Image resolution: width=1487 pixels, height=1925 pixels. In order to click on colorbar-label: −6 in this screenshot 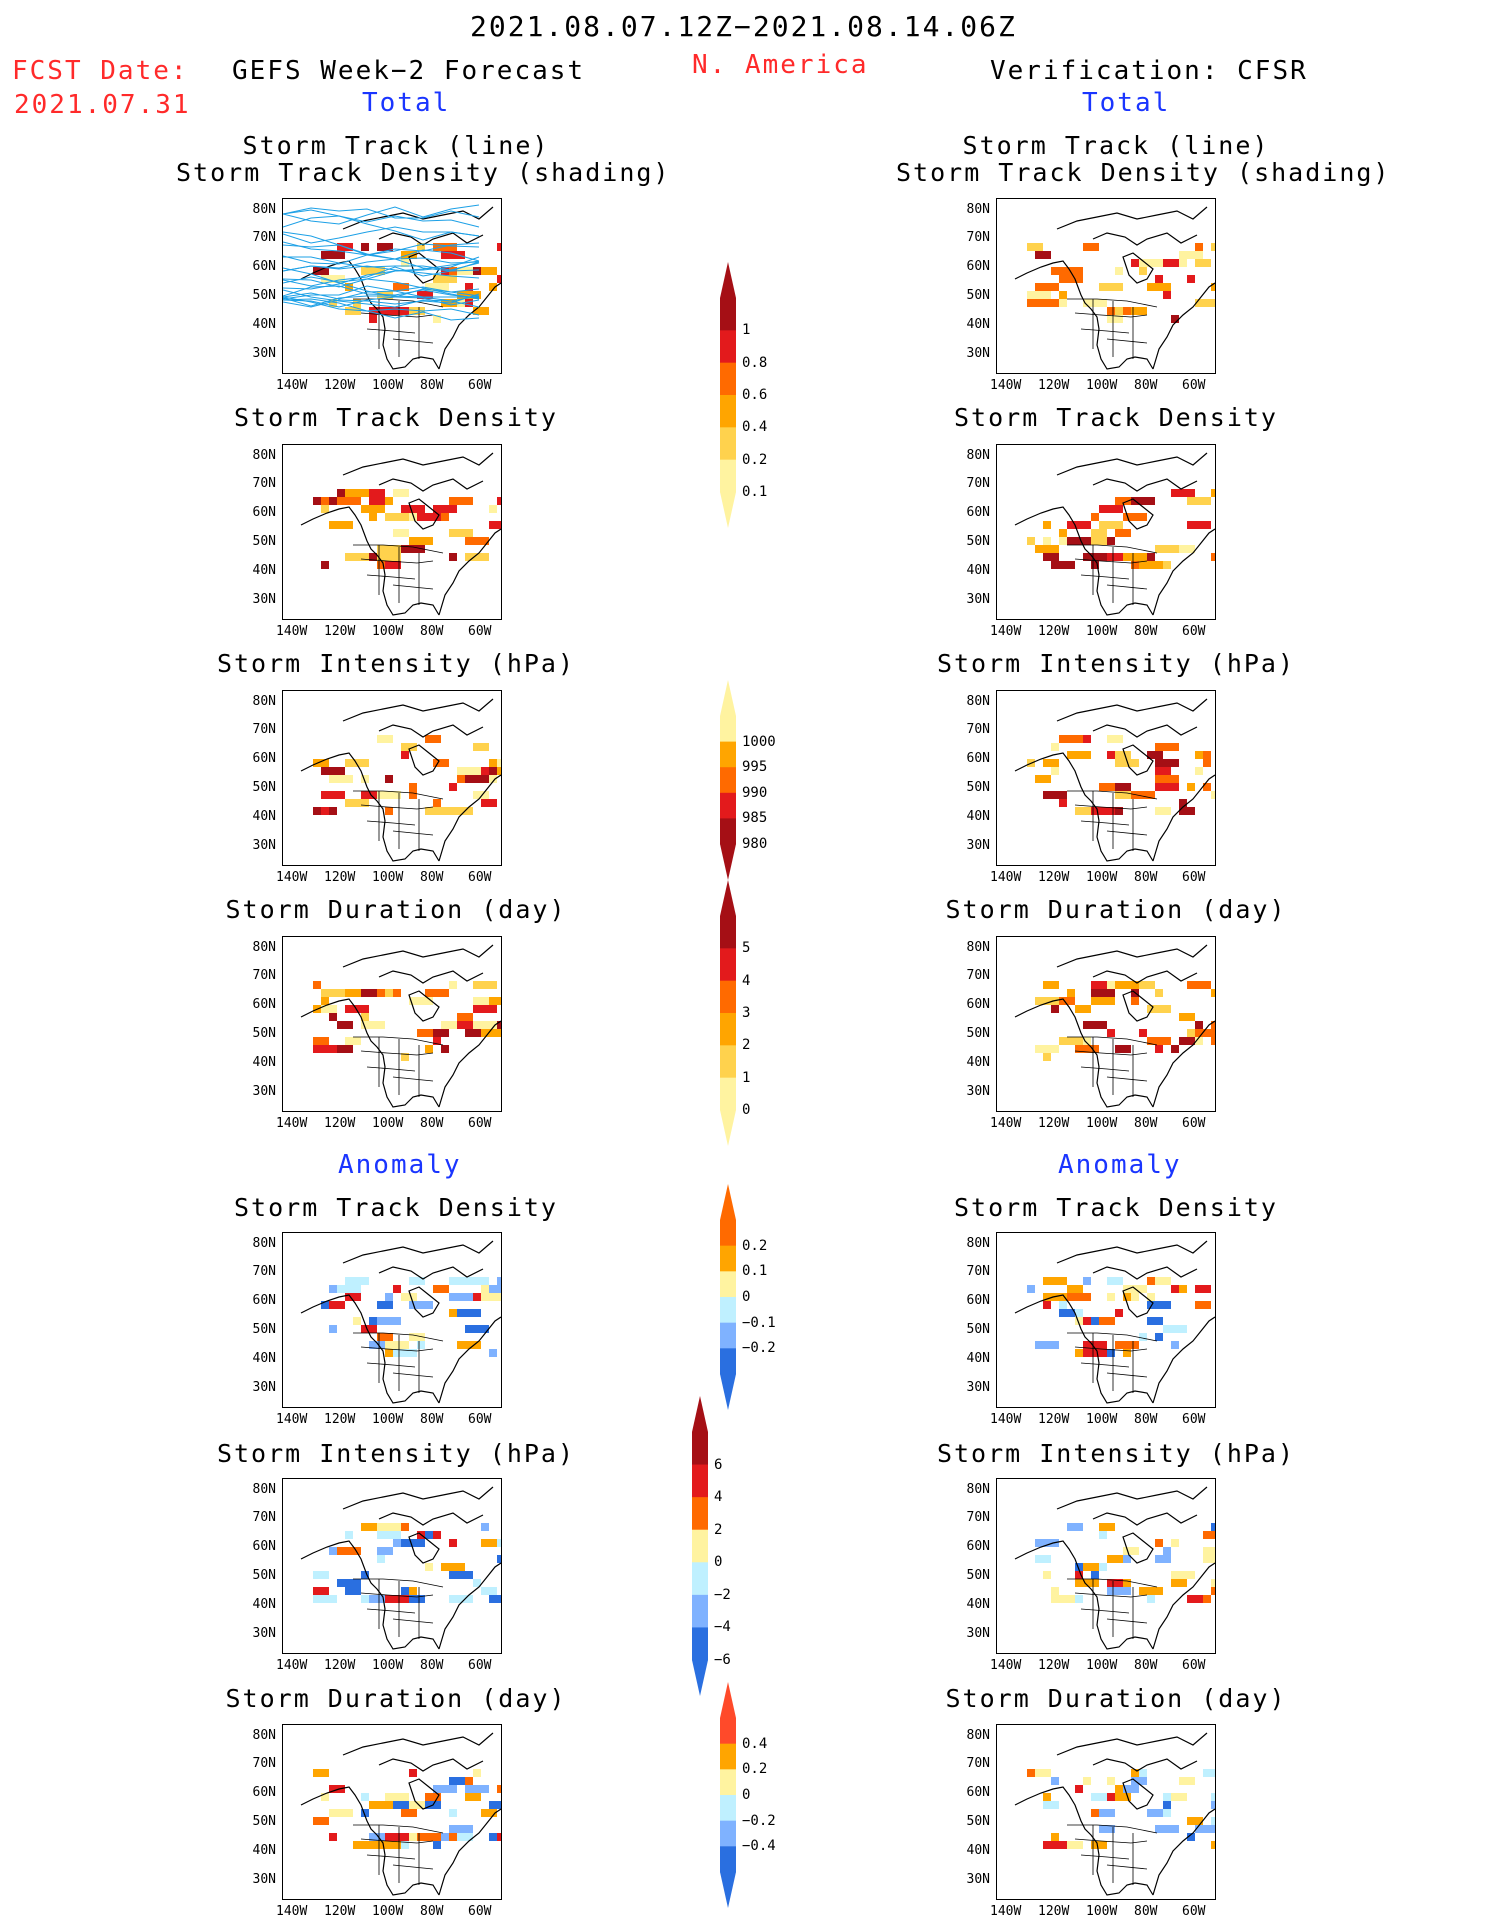, I will do `click(722, 1660)`.